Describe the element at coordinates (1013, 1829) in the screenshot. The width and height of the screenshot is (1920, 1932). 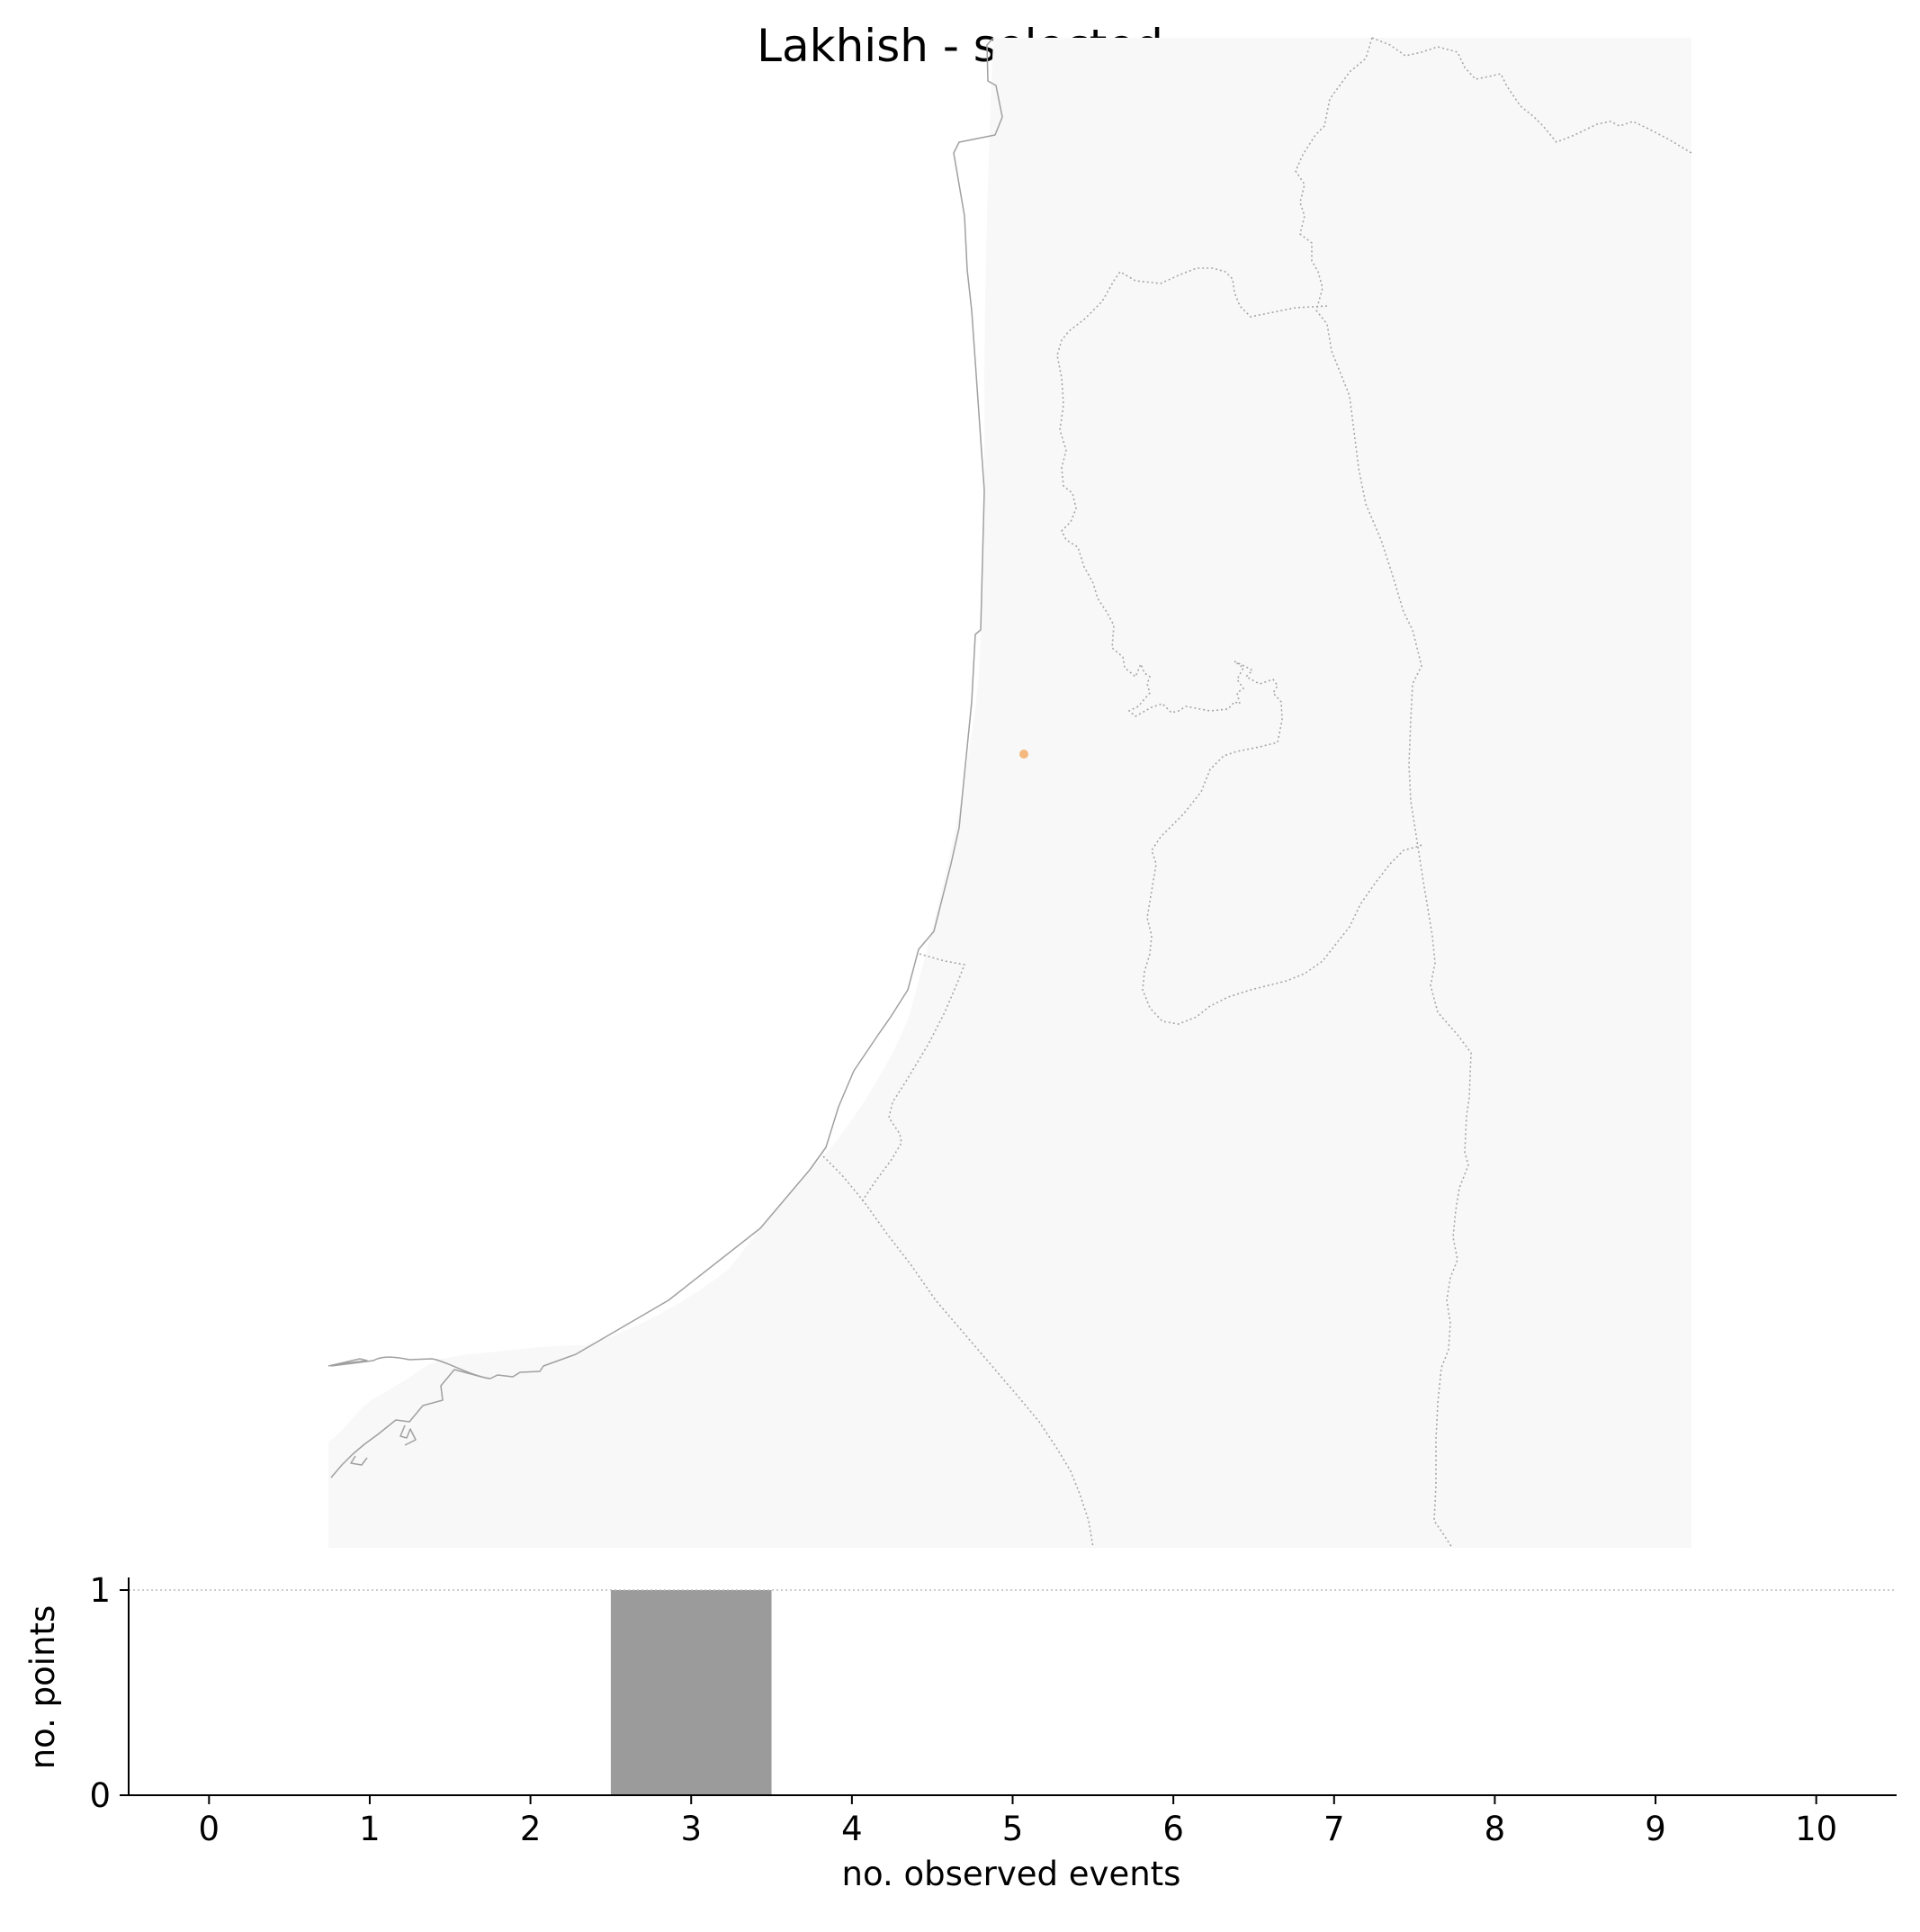
I see `x-tick-label-5: 5` at that location.